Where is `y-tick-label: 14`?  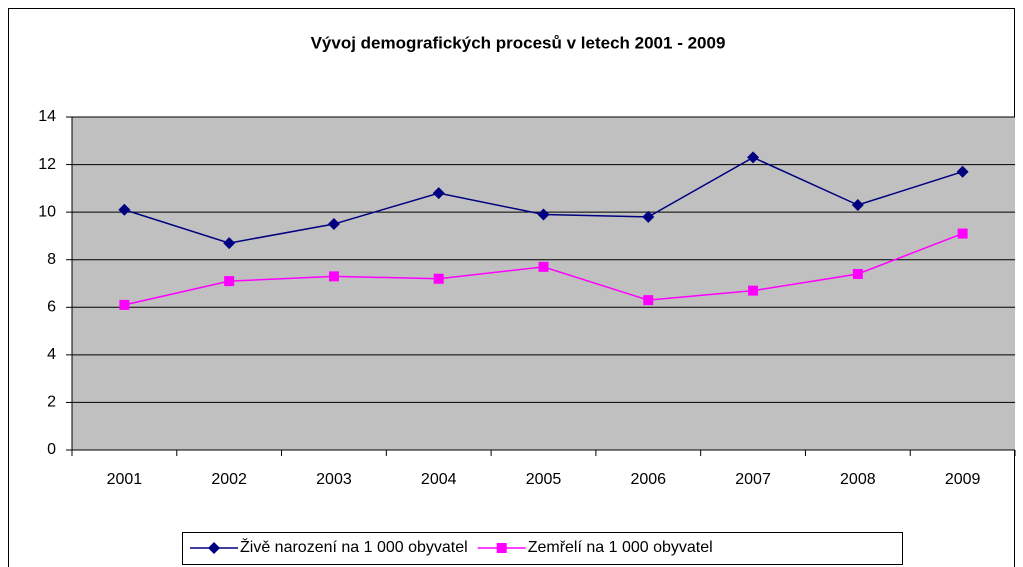
y-tick-label: 14 is located at coordinates (47, 116).